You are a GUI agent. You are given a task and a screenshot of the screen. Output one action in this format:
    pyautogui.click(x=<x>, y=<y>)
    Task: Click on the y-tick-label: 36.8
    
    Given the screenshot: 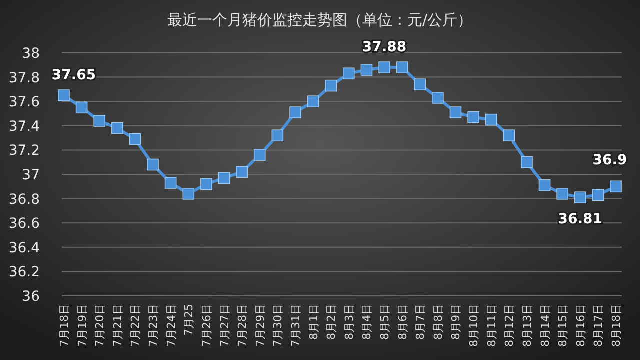 What is the action you would take?
    pyautogui.click(x=24, y=200)
    